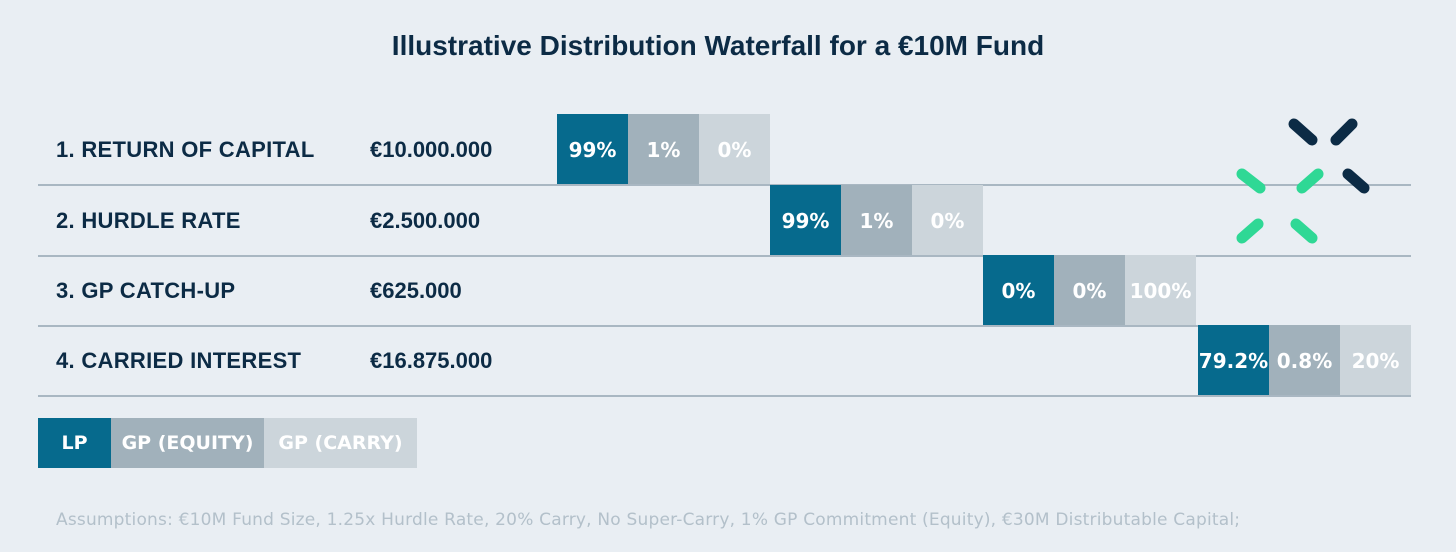 Image resolution: width=1456 pixels, height=552 pixels. What do you see at coordinates (1160, 290) in the screenshot?
I see `split-cell: 100%` at bounding box center [1160, 290].